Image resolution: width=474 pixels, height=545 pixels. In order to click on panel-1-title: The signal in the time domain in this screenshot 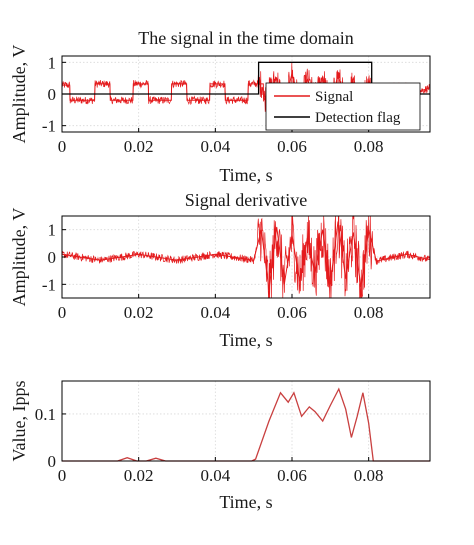, I will do `click(245, 38)`.